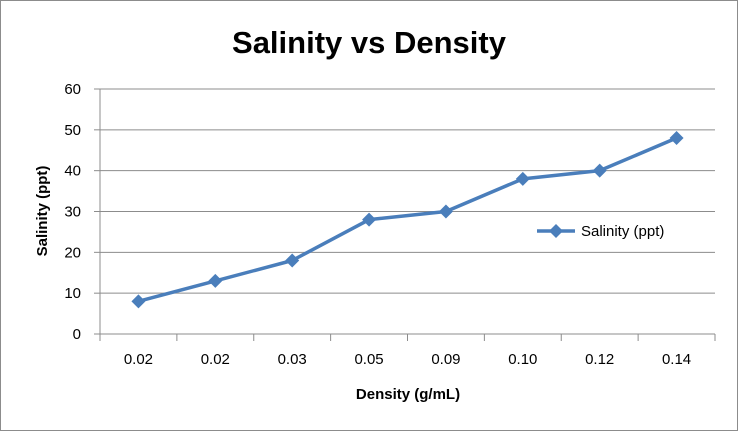 The image size is (738, 431). Describe the element at coordinates (72, 89) in the screenshot. I see `y-tick-label: 60` at that location.